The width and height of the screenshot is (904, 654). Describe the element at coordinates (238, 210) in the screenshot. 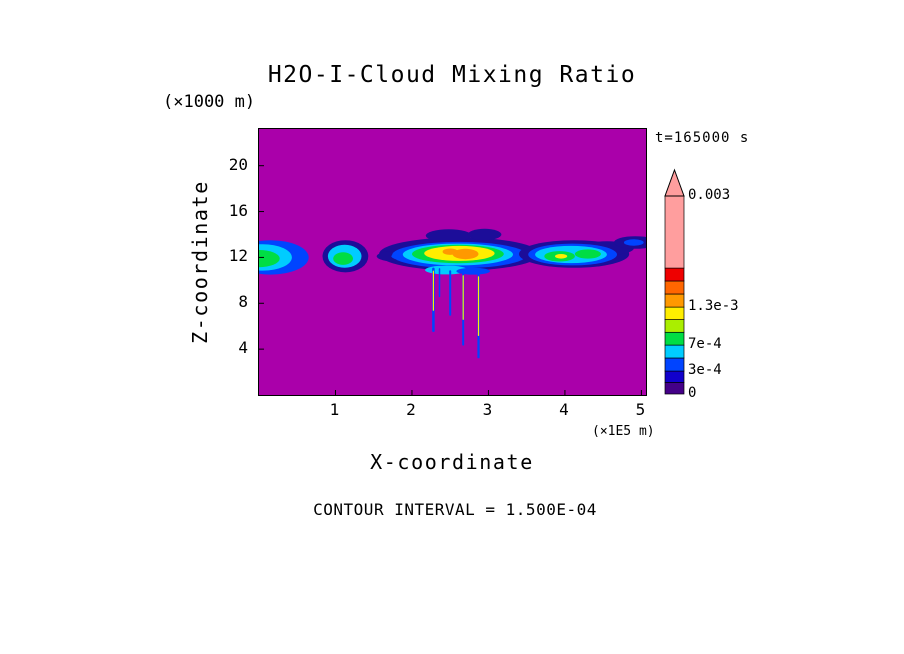

I see `y-tick-label: 16` at that location.